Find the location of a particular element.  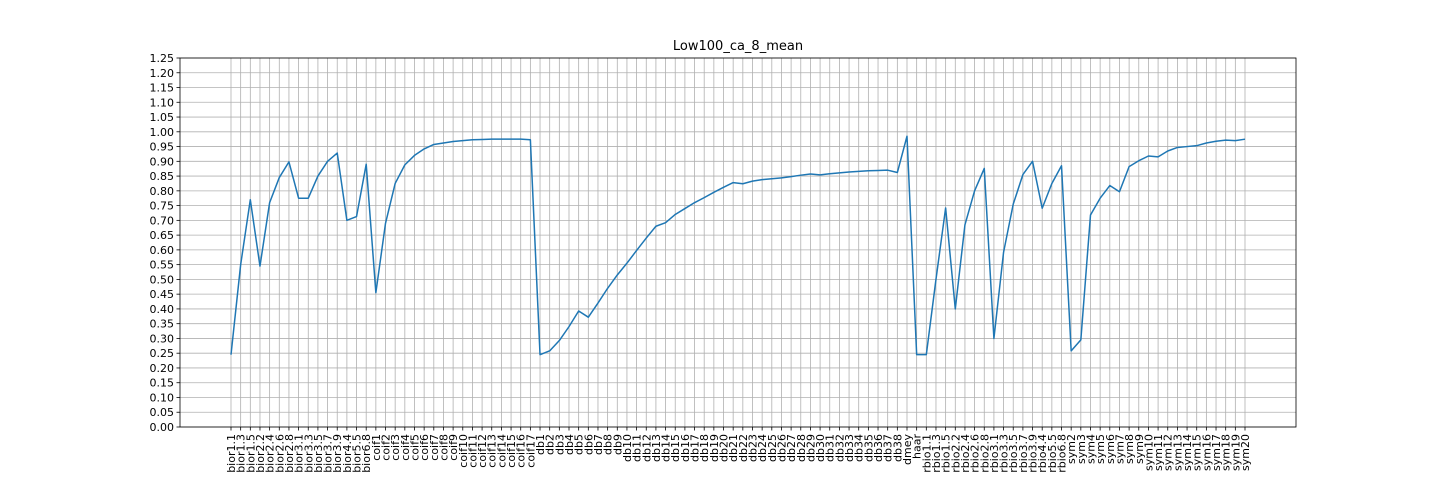

x-tick-label: bior3.1 is located at coordinates (299, 453).